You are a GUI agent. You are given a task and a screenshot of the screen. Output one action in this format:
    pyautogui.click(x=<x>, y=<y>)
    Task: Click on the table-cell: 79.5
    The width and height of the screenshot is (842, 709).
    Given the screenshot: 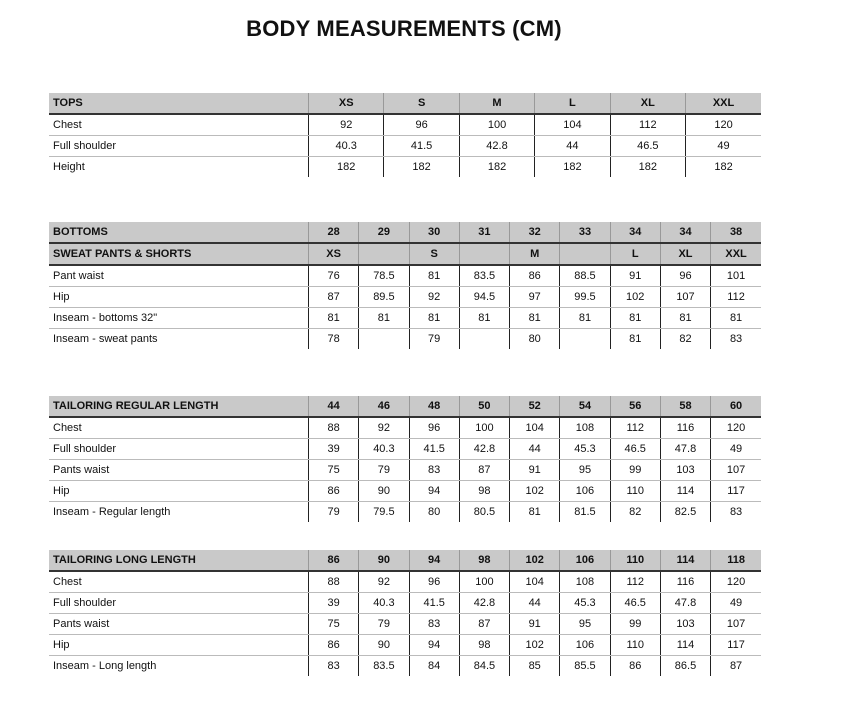 What is the action you would take?
    pyautogui.click(x=384, y=511)
    